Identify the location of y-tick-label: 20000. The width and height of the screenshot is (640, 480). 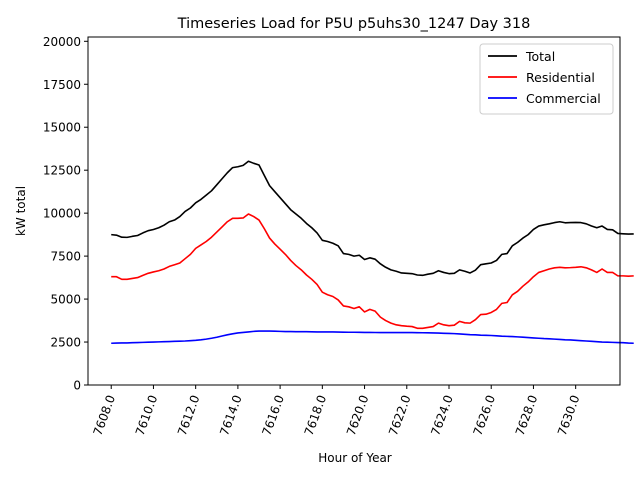
(62, 42).